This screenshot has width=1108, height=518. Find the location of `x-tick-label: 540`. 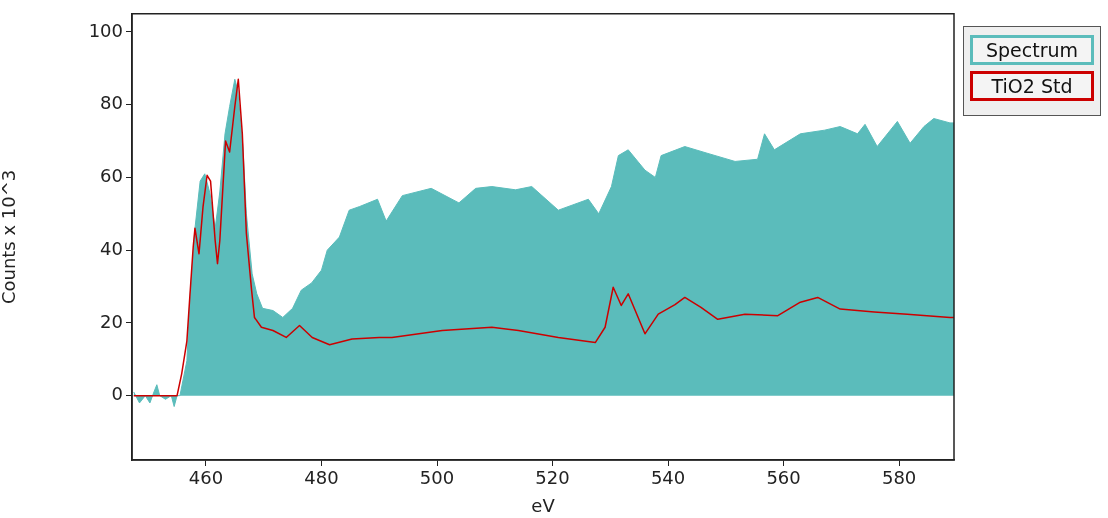

x-tick-label: 540 is located at coordinates (668, 478).